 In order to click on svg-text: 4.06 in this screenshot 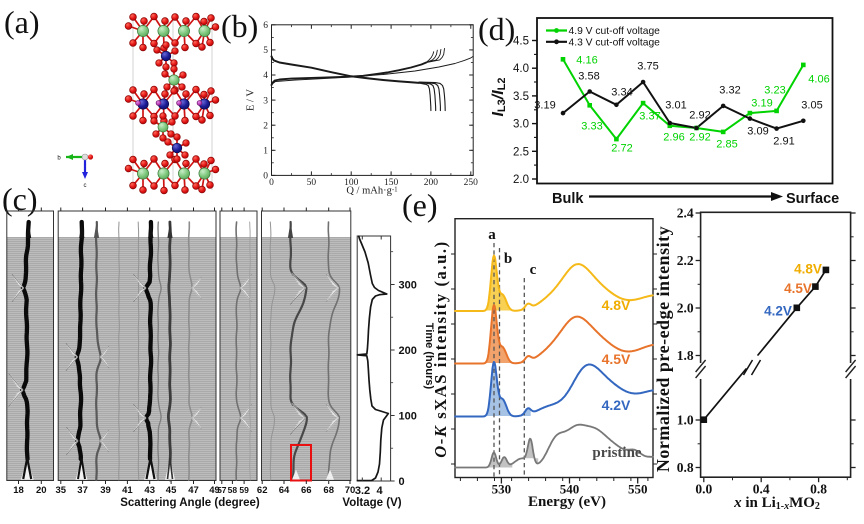, I will do `click(818, 80)`.